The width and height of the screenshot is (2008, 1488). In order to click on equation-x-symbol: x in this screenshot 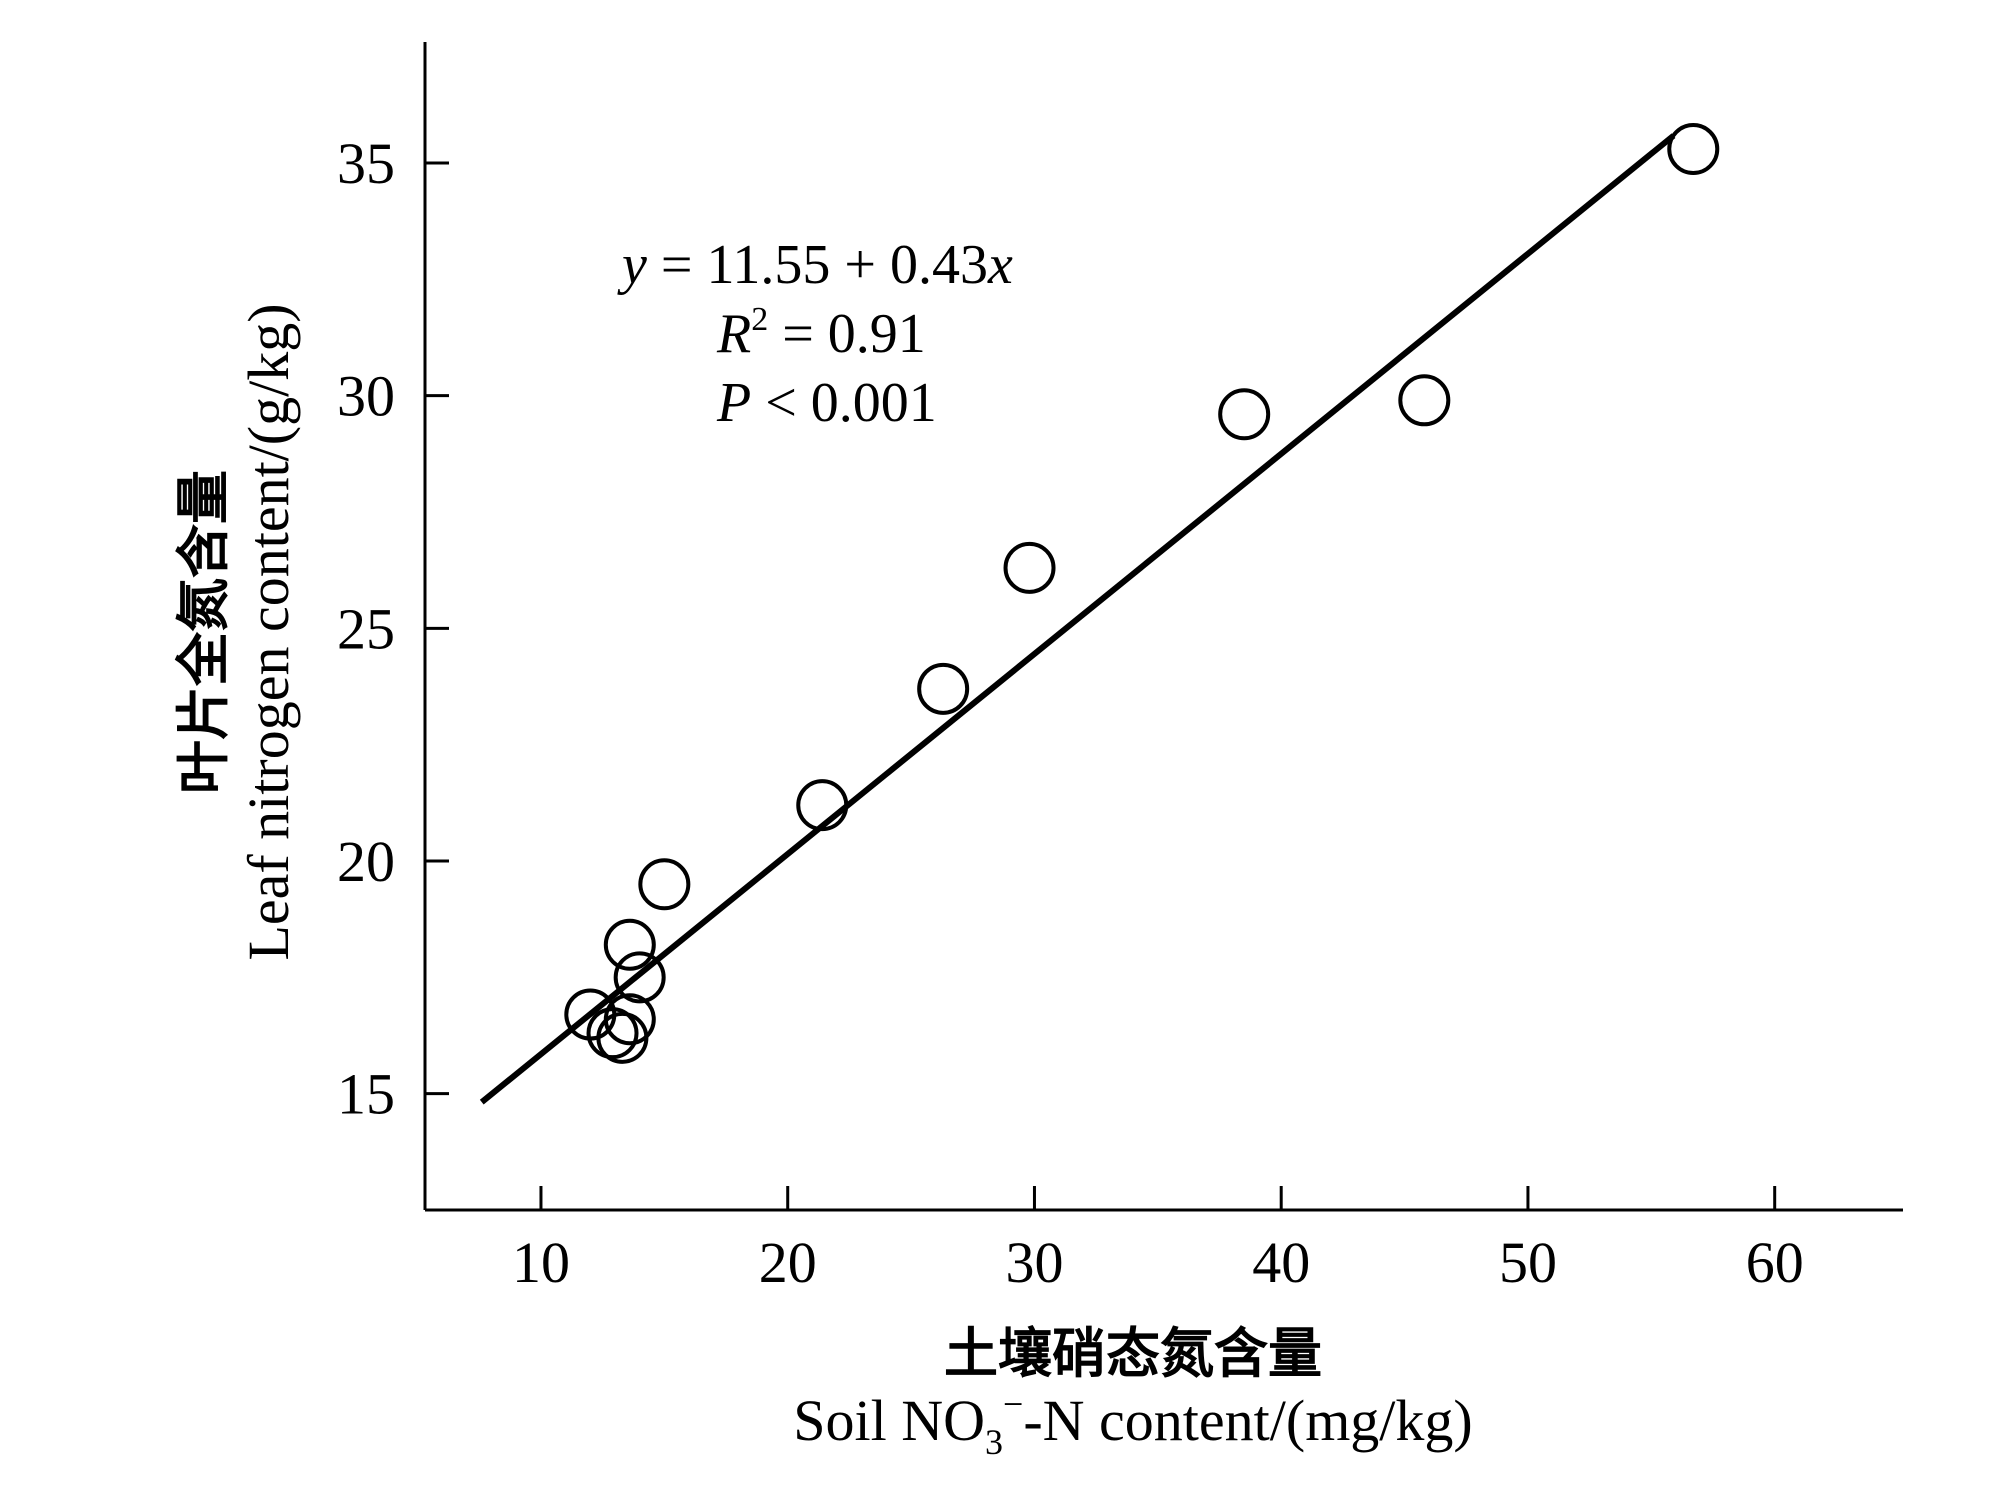, I will do `click(1000, 265)`.